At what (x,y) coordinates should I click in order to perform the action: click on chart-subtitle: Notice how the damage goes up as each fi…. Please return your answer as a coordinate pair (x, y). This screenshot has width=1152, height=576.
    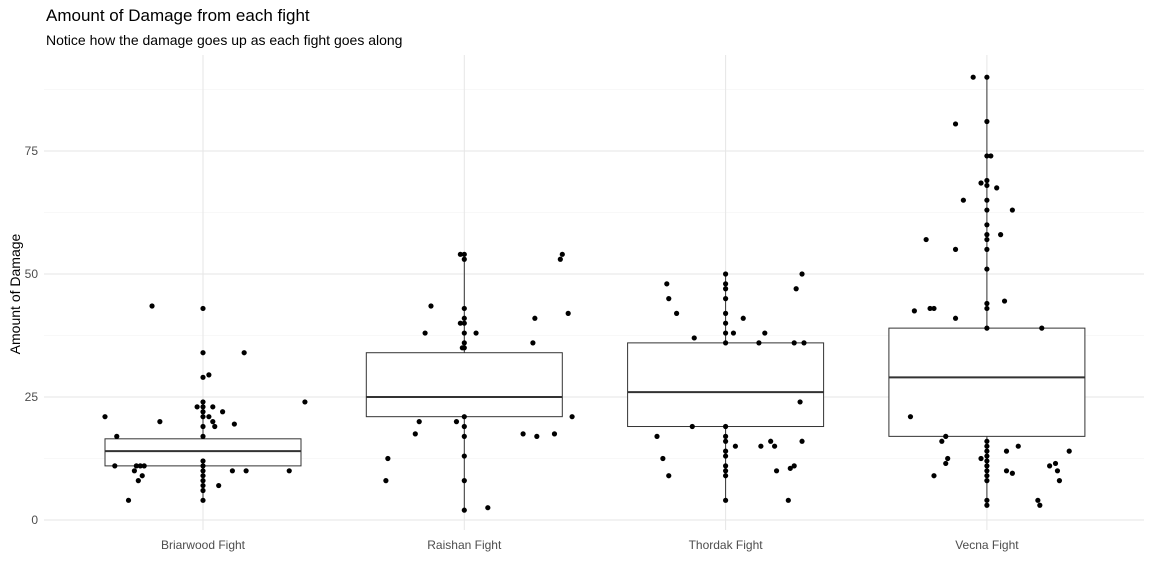
    Looking at the image, I should click on (224, 40).